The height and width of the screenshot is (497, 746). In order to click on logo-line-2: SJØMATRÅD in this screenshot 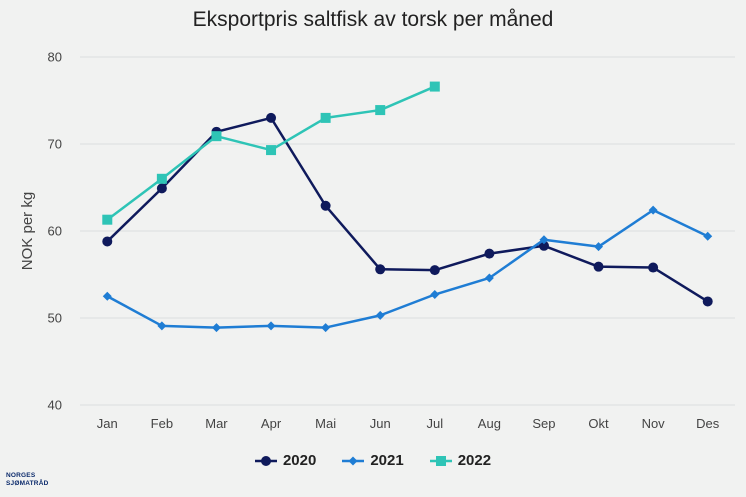, I will do `click(27, 483)`.